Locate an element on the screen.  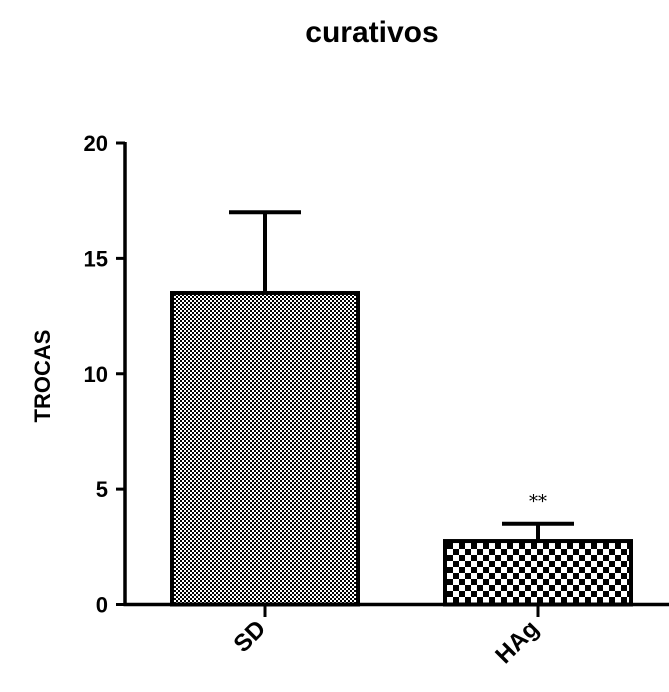
significance-annotation: ** is located at coordinates (538, 502).